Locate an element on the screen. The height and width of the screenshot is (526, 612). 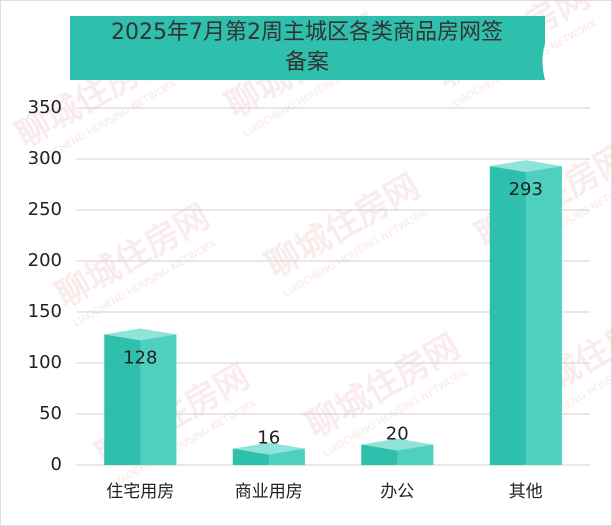
value-label: 128 is located at coordinates (140, 357).